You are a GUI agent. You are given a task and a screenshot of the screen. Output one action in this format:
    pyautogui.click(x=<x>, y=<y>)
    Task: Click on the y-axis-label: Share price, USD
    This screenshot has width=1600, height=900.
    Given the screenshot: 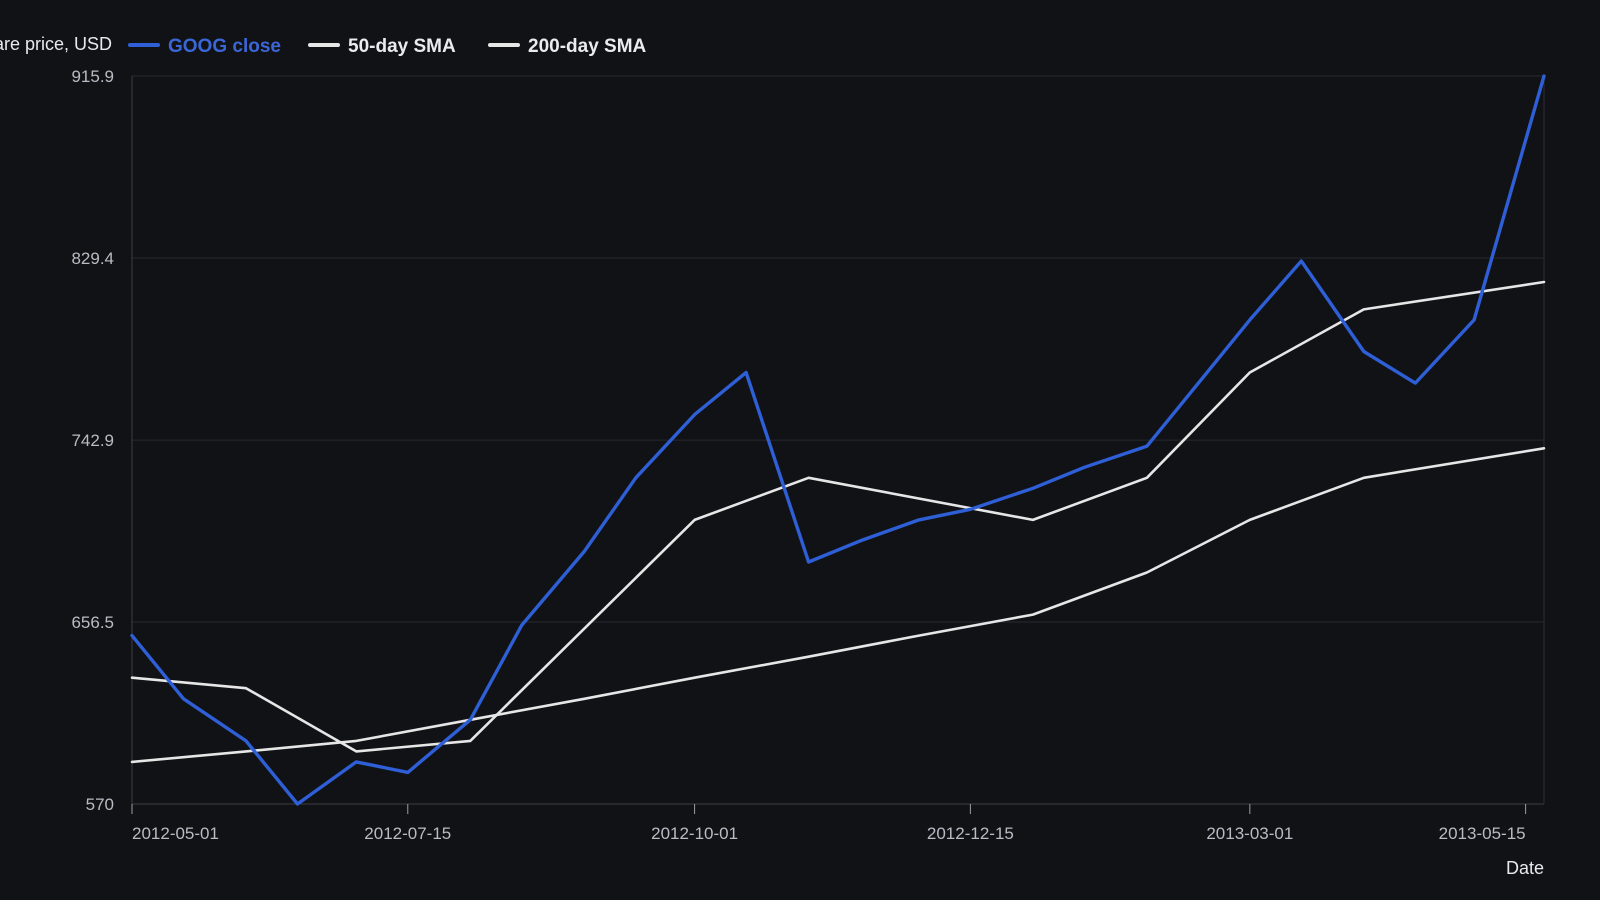 What is the action you would take?
    pyautogui.click(x=56, y=44)
    